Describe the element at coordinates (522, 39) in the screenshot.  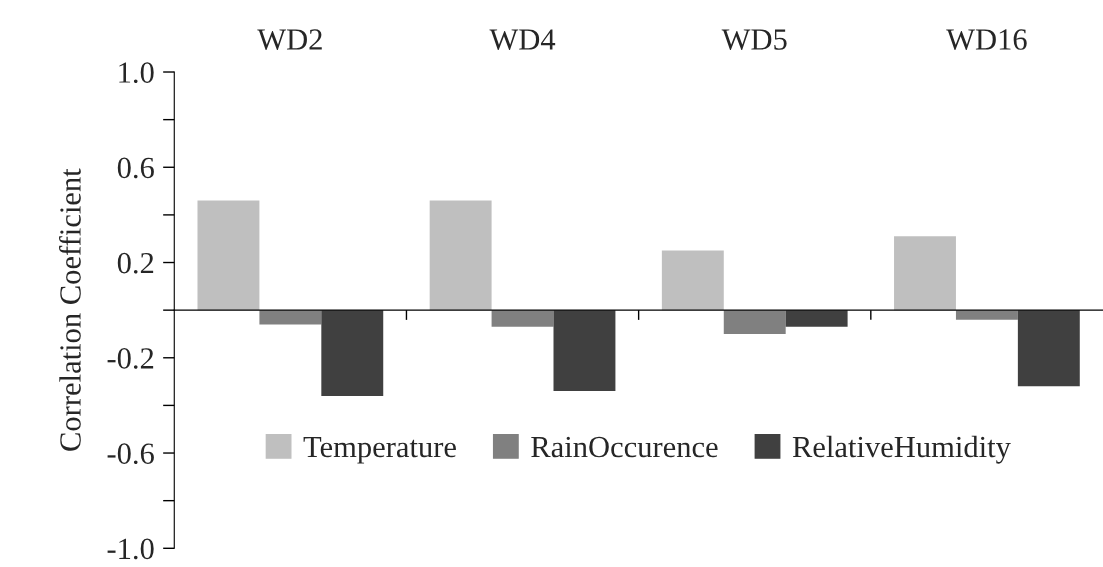
I see `x-tick-label: WD4` at that location.